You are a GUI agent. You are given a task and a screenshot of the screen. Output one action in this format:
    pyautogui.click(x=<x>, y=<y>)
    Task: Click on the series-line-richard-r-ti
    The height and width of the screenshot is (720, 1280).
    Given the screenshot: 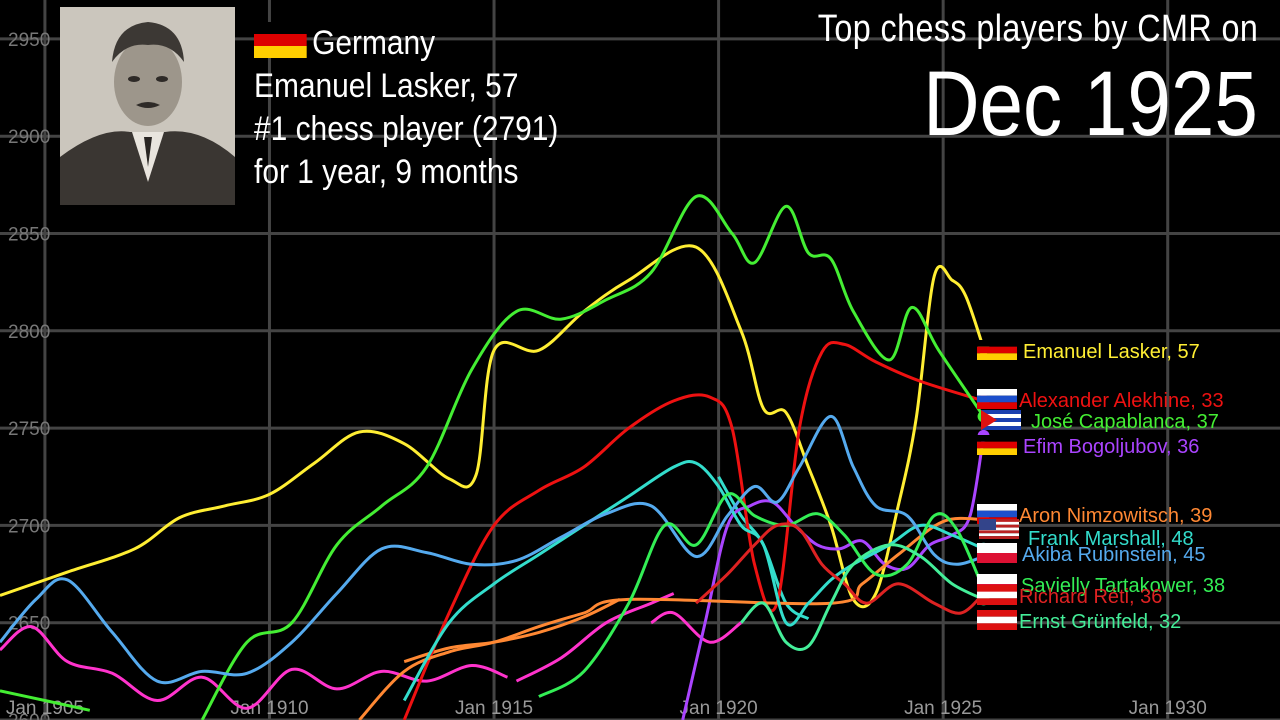 What is the action you would take?
    pyautogui.click(x=840, y=568)
    